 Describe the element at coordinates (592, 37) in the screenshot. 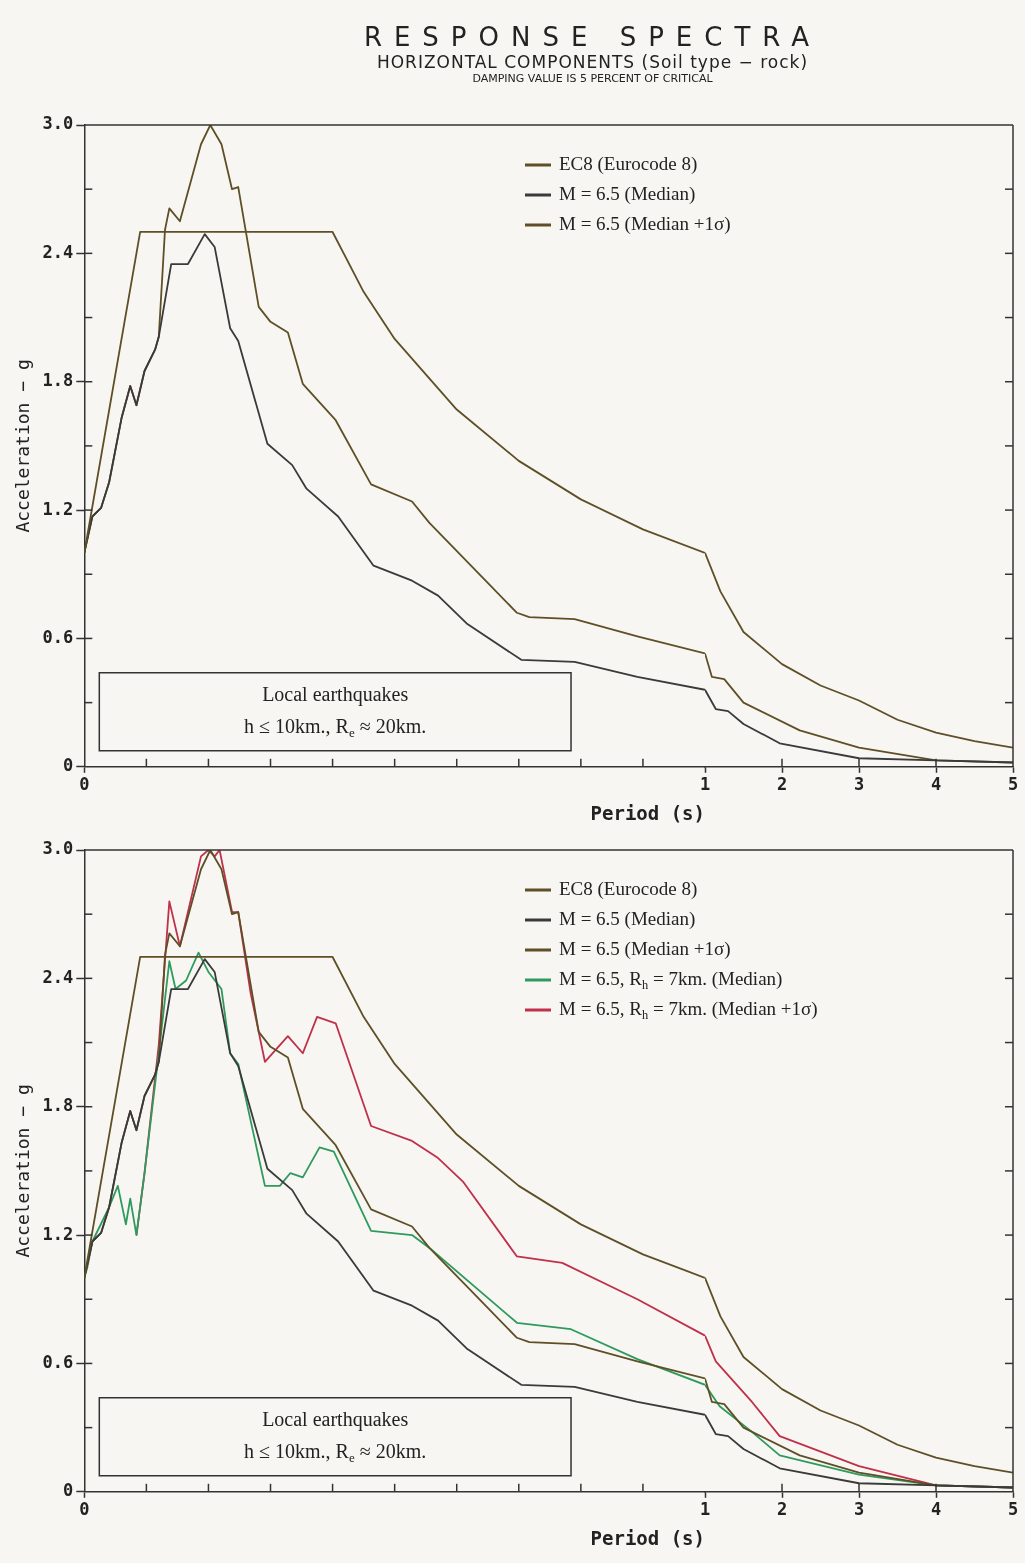

I see `chart-title: RESPONSE SPECTRA` at that location.